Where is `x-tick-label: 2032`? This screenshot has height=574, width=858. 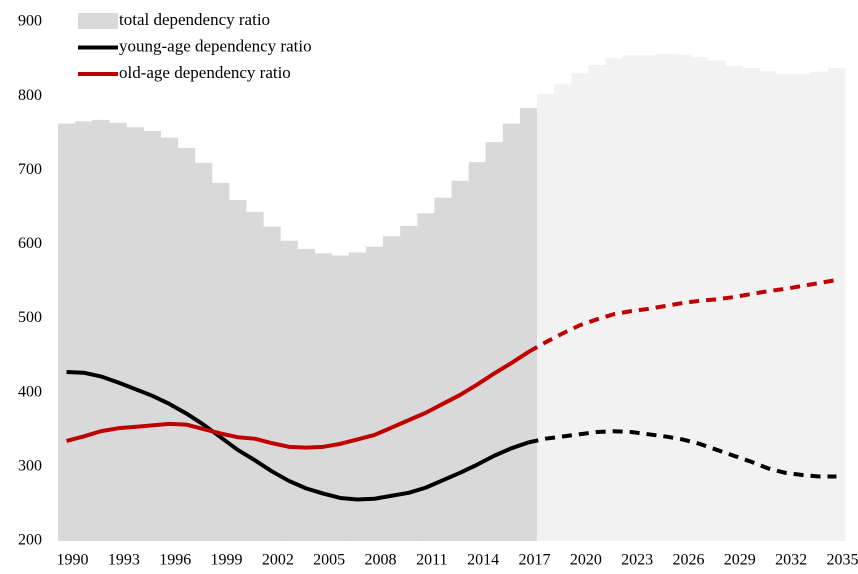
x-tick-label: 2032 is located at coordinates (791, 560).